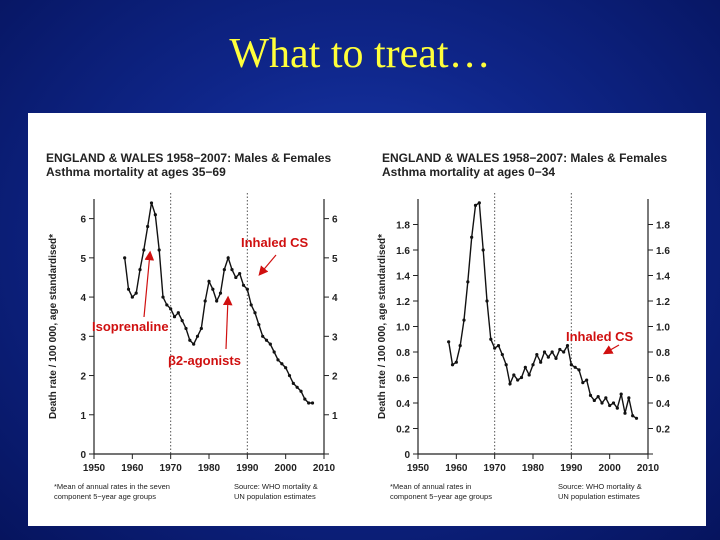  What do you see at coordinates (83, 416) in the screenshot?
I see `y-tick-label-left: 1` at bounding box center [83, 416].